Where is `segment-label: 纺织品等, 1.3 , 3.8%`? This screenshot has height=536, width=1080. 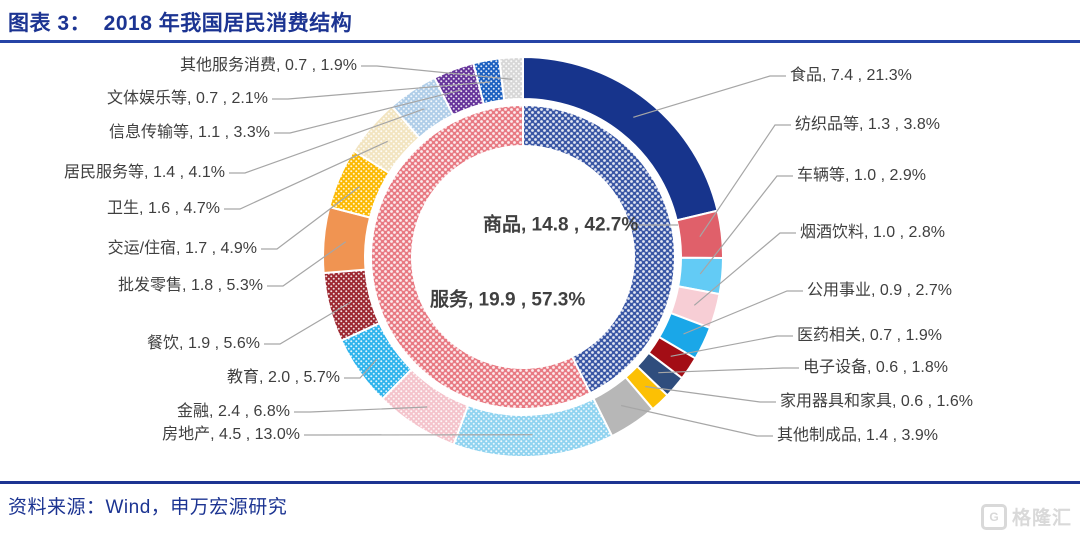 segment-label: 纺织品等, 1.3 , 3.8% is located at coordinates (867, 124).